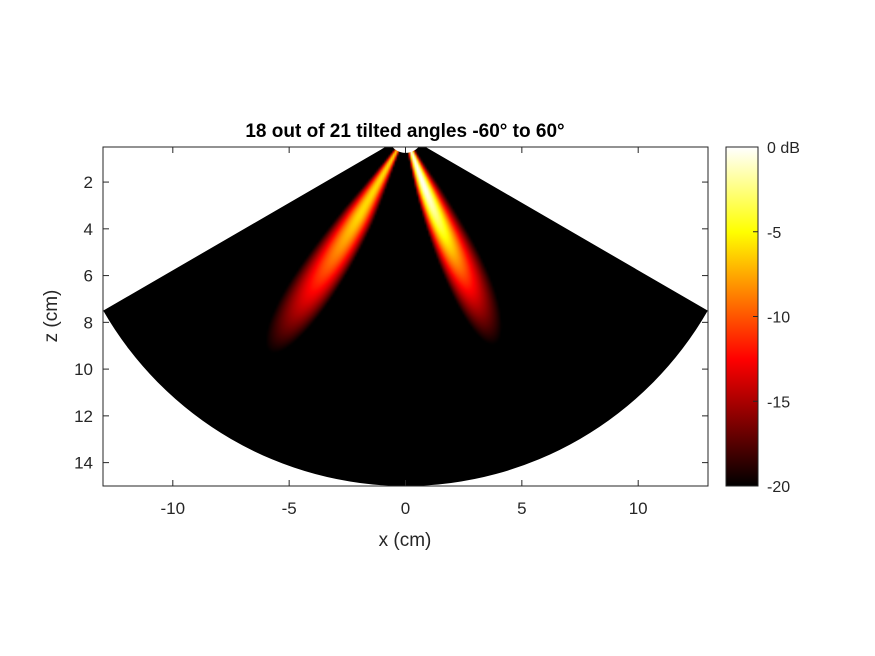 Image resolution: width=875 pixels, height=656 pixels. What do you see at coordinates (88, 182) in the screenshot?
I see `y-tick-label: 2` at bounding box center [88, 182].